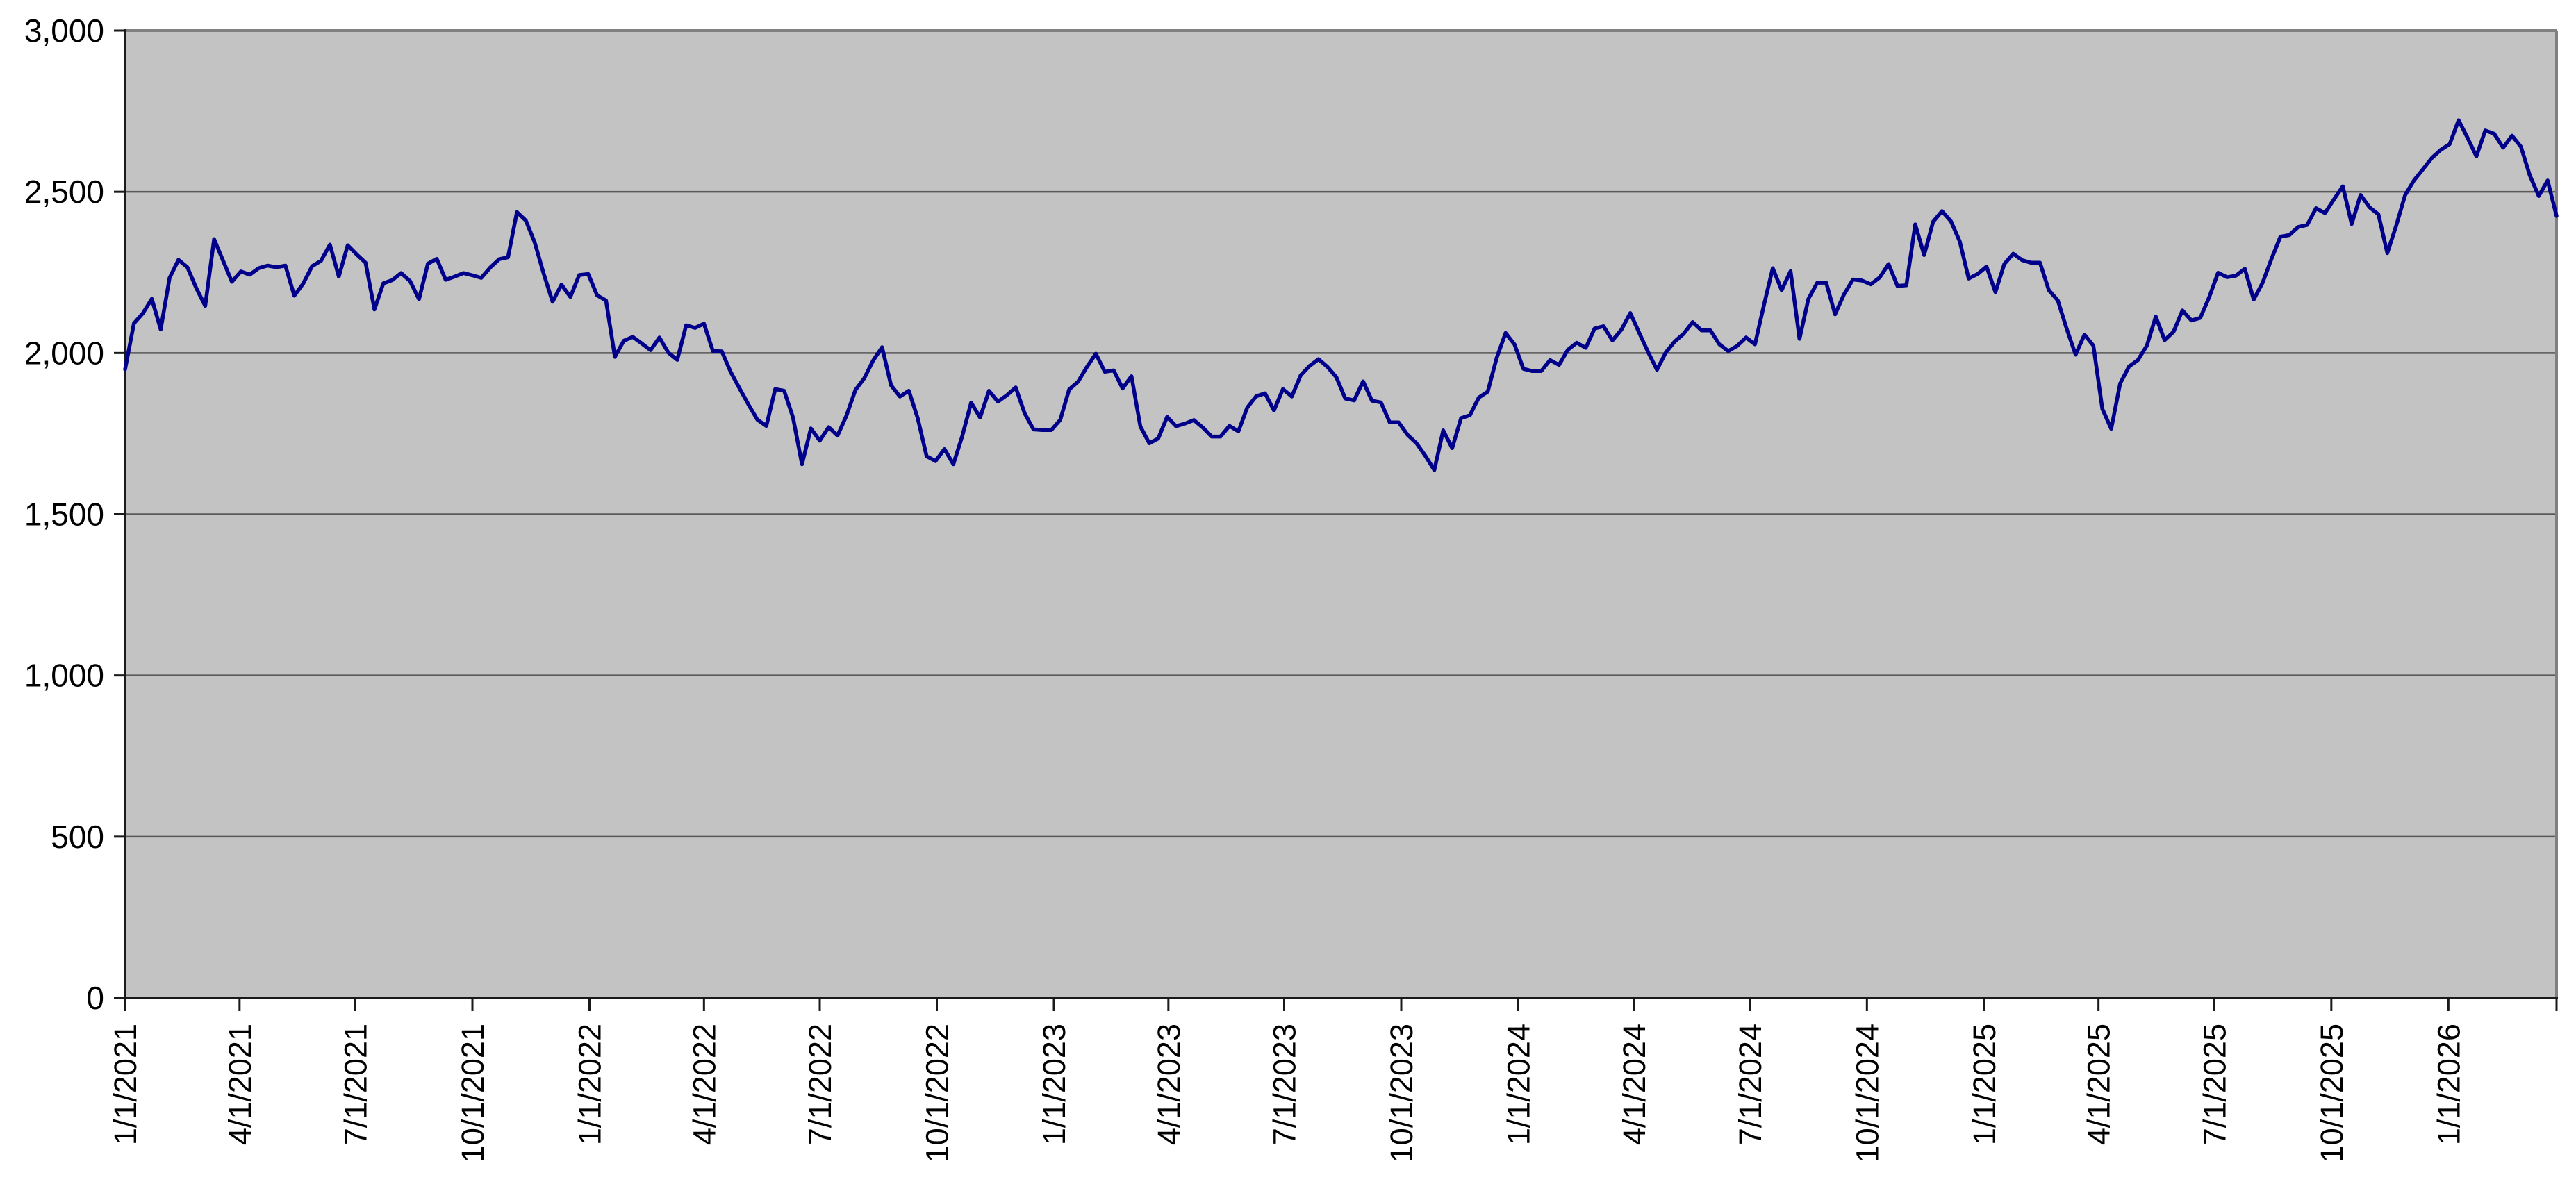 The image size is (2576, 1200). Describe the element at coordinates (2099, 1084) in the screenshot. I see `x-axis-tick-label: 4/1/2025` at that location.